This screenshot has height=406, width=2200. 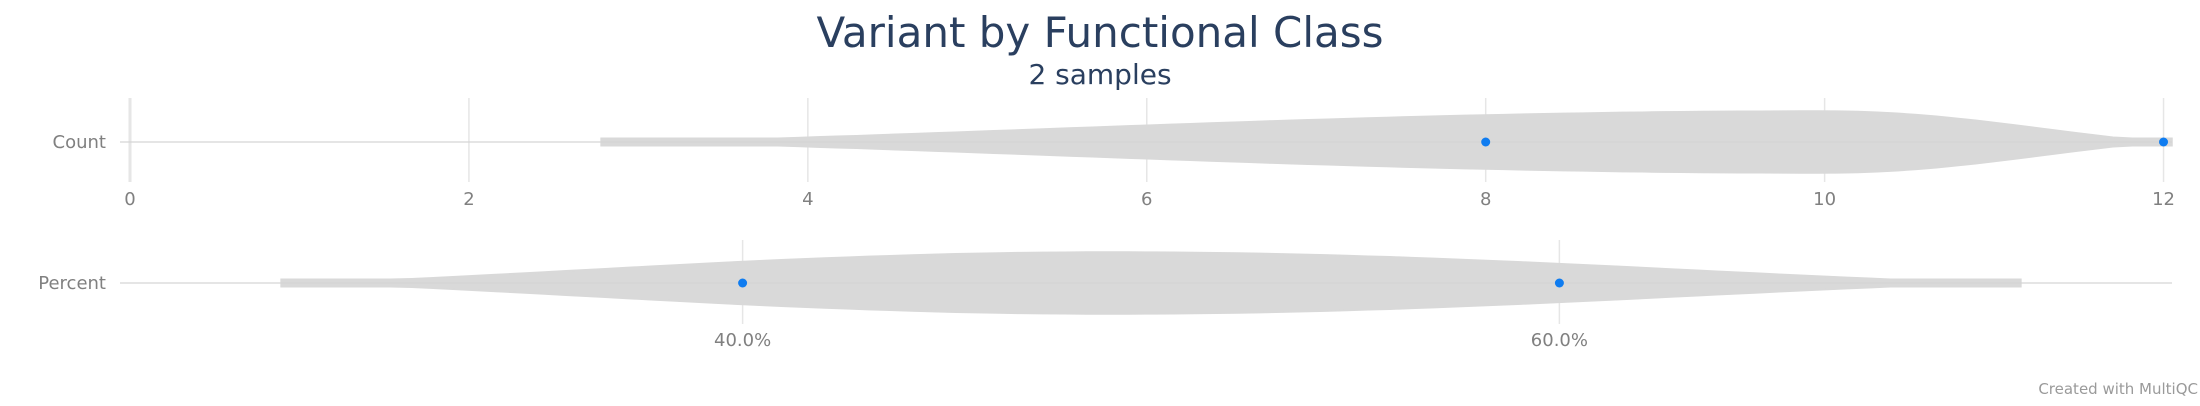 What do you see at coordinates (1485, 199) in the screenshot?
I see `tick-label: 8` at bounding box center [1485, 199].